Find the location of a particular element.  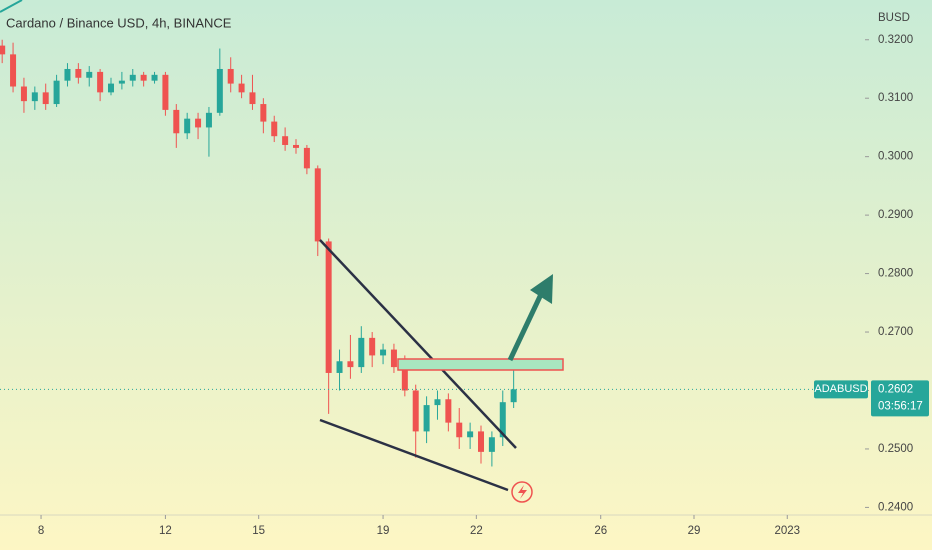

y-tick-label: 0.2800 is located at coordinates (895, 274).